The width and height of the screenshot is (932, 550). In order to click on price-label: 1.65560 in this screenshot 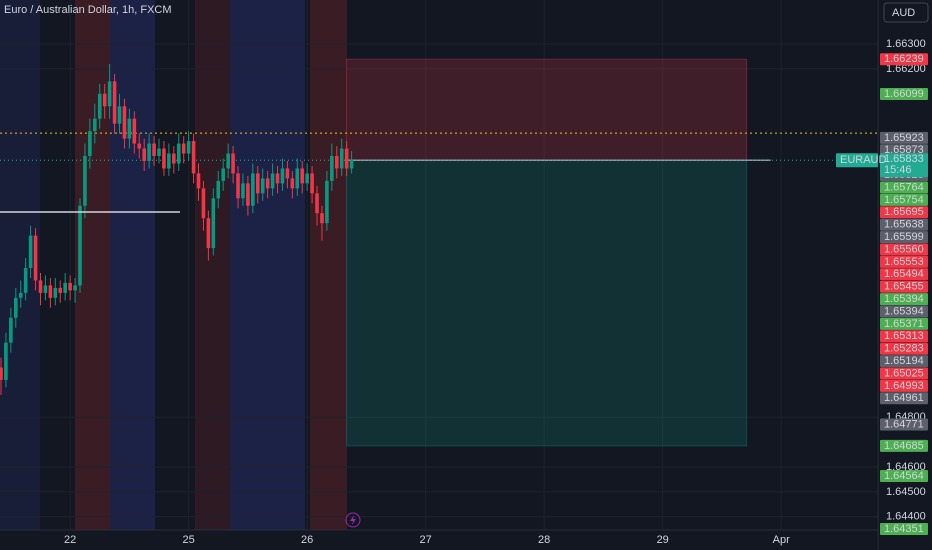, I will do `click(904, 249)`.